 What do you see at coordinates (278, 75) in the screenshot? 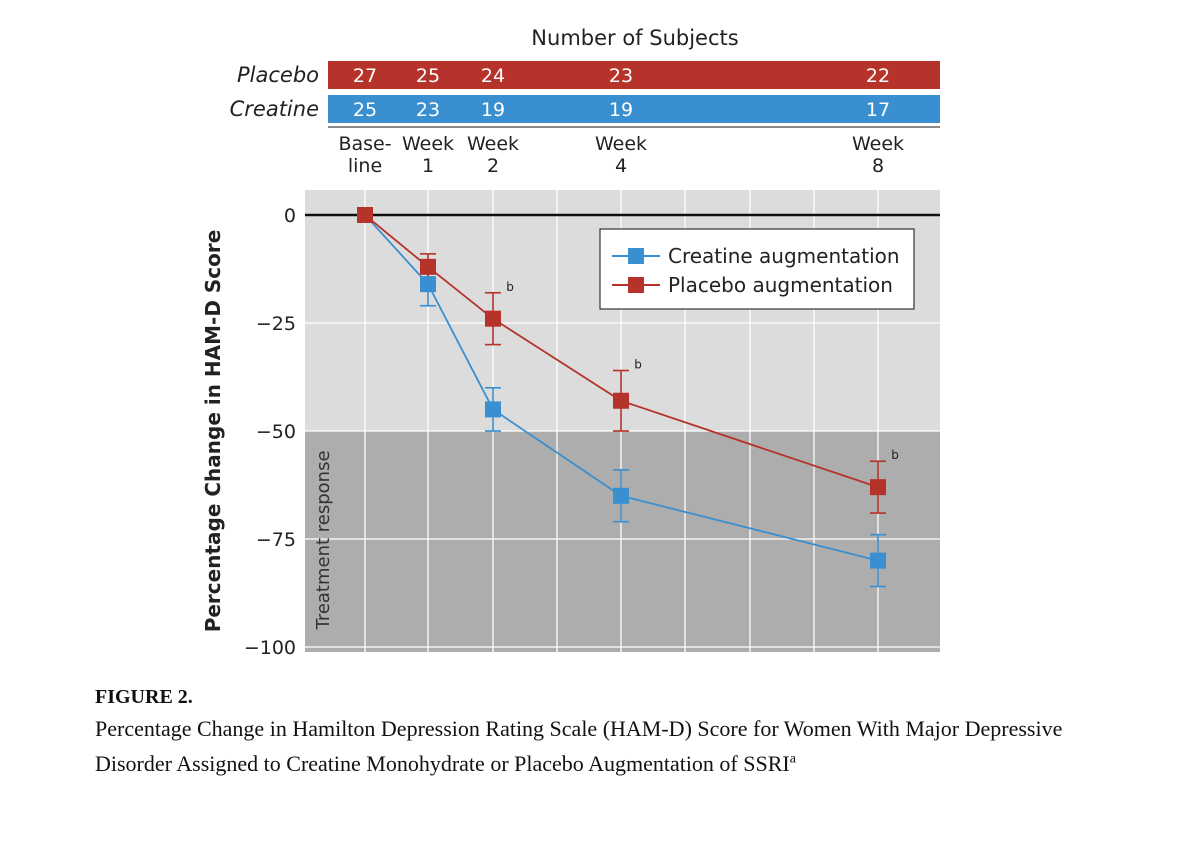
I see `subjects-row-label-placebo: Placebo` at bounding box center [278, 75].